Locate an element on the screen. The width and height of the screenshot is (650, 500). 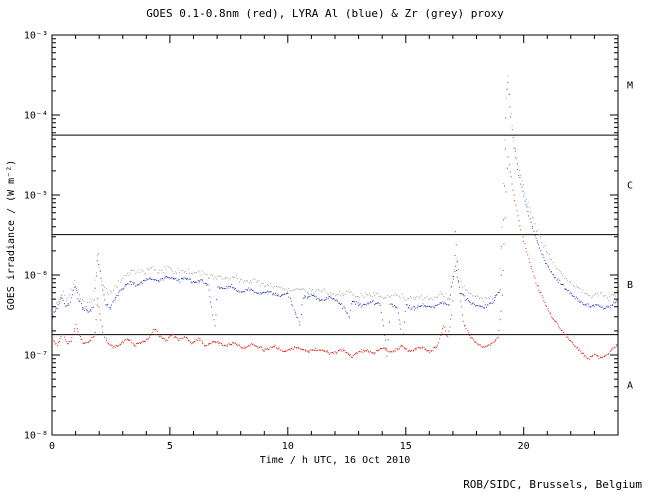
y-tick-label: 10⁻⁸ is located at coordinates (36, 436).